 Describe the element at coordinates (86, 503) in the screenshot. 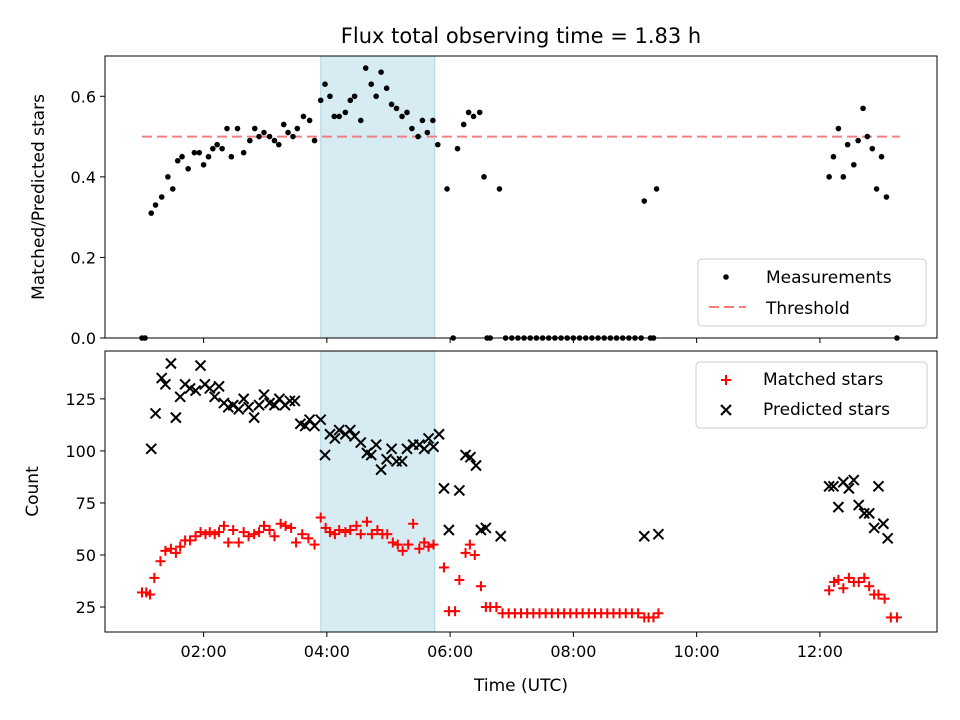

I see `bottom-y-tick-label: 75` at that location.